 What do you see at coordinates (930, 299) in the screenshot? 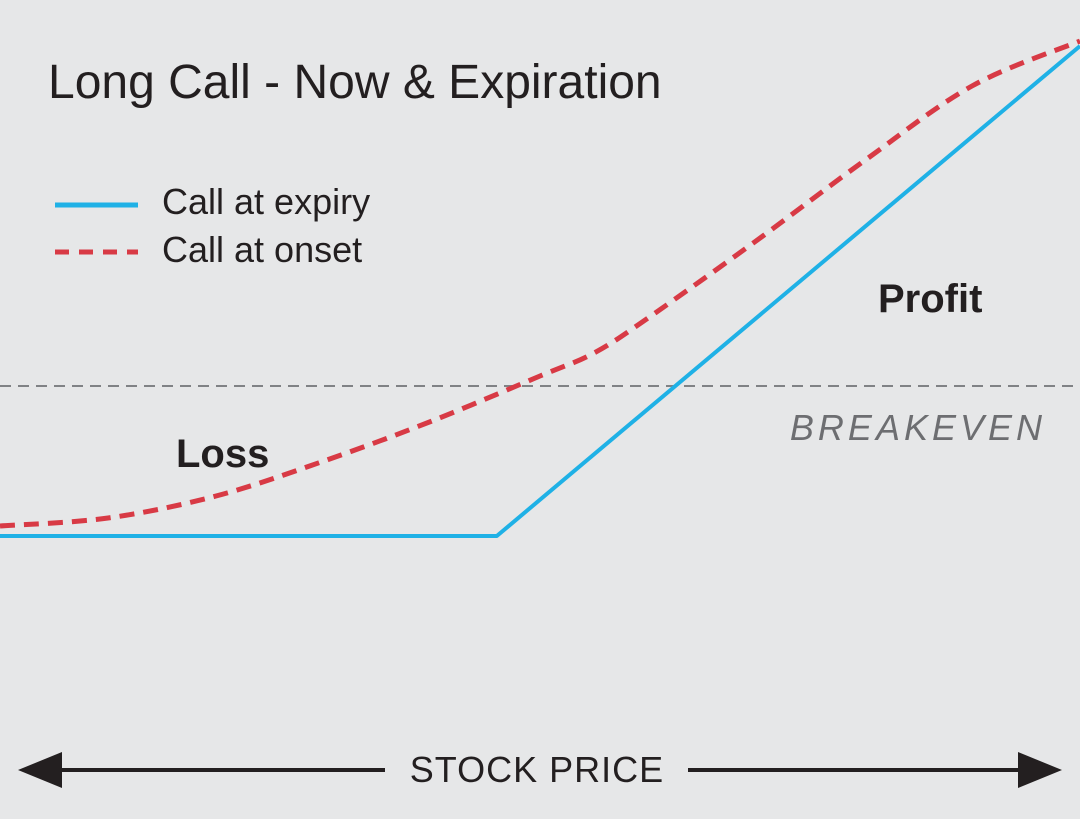
I see `profit-label: Profit` at bounding box center [930, 299].